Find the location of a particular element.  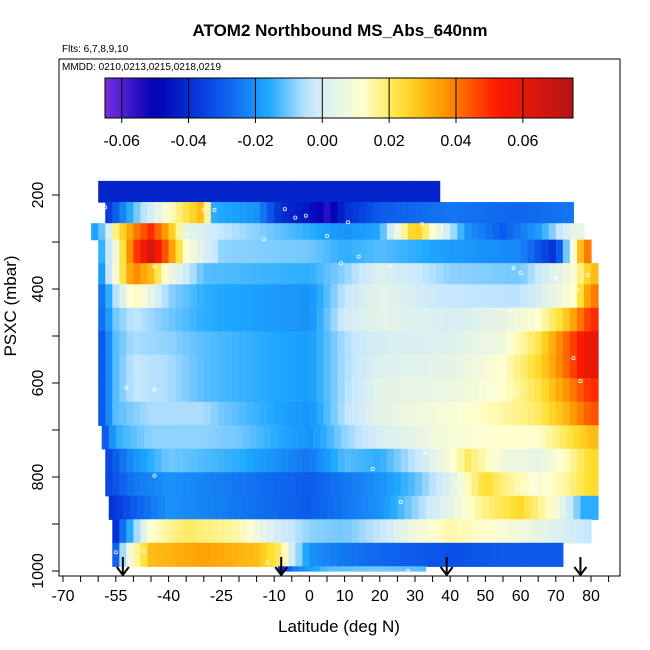

flight-arrow is located at coordinates (281, 567).